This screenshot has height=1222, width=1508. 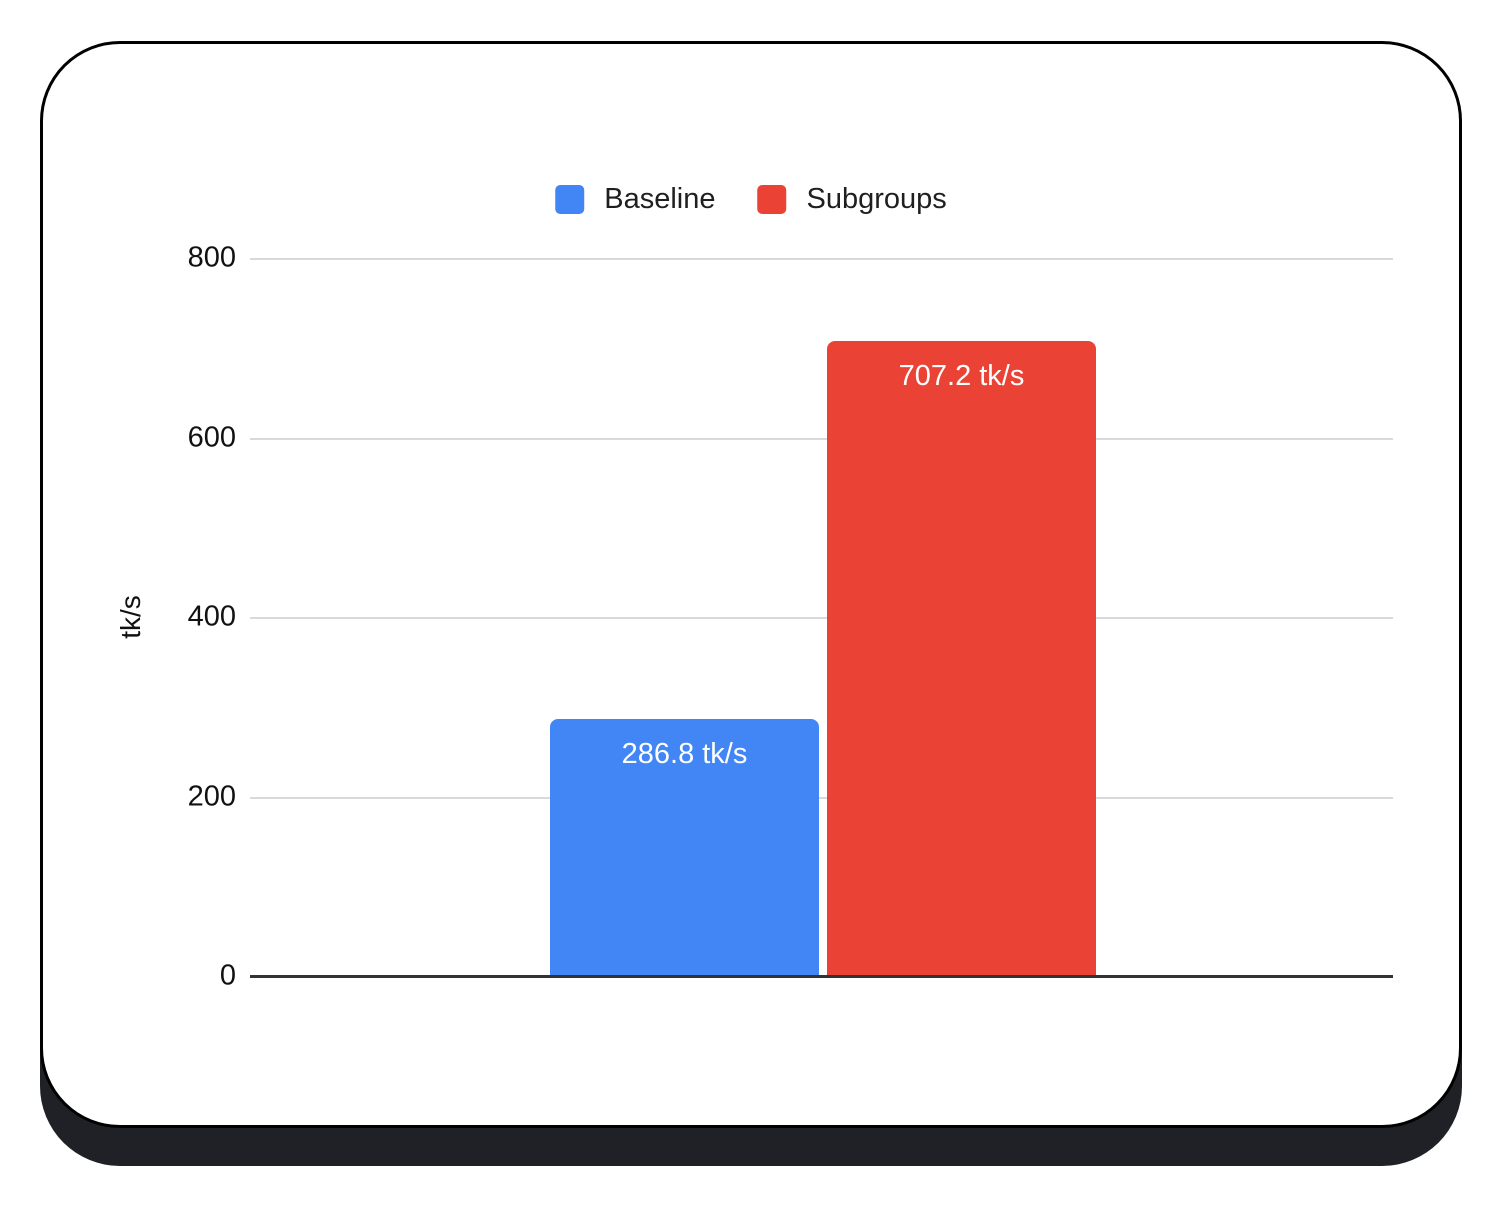 I want to click on legend-item-subgroups: Subgroups, so click(x=852, y=199).